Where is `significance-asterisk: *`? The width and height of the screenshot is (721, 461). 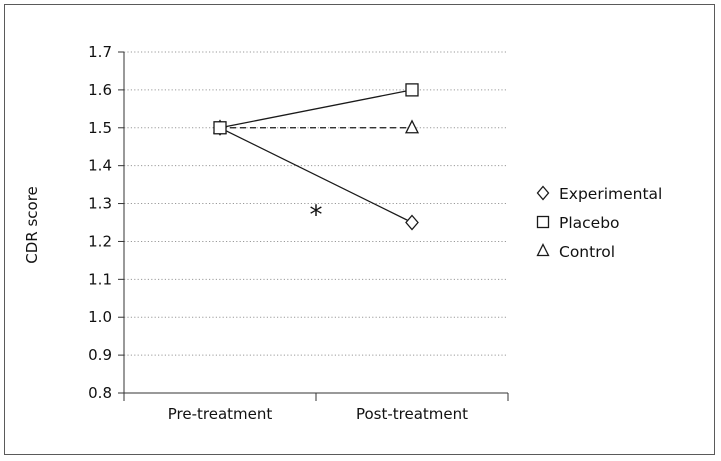
significance-asterisk: * is located at coordinates (316, 216).